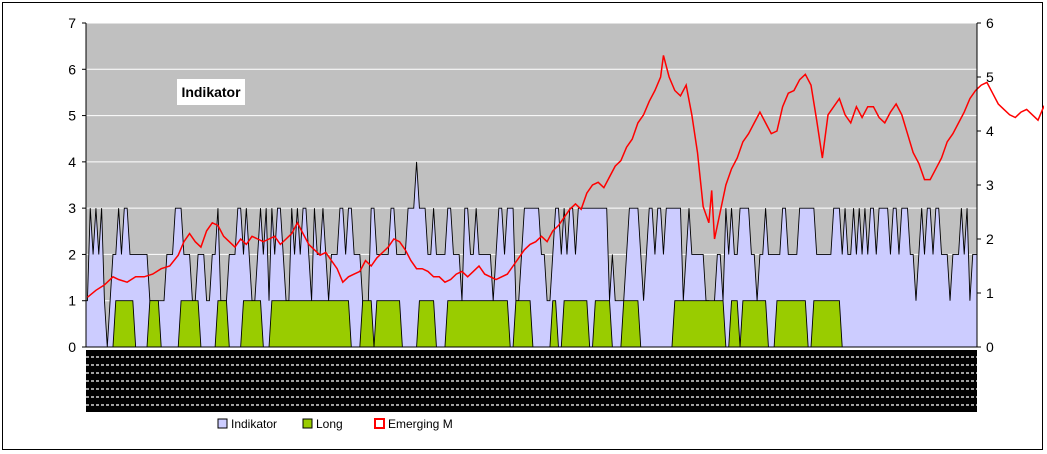  I want to click on y-left-tick-label: 4, so click(72, 162).